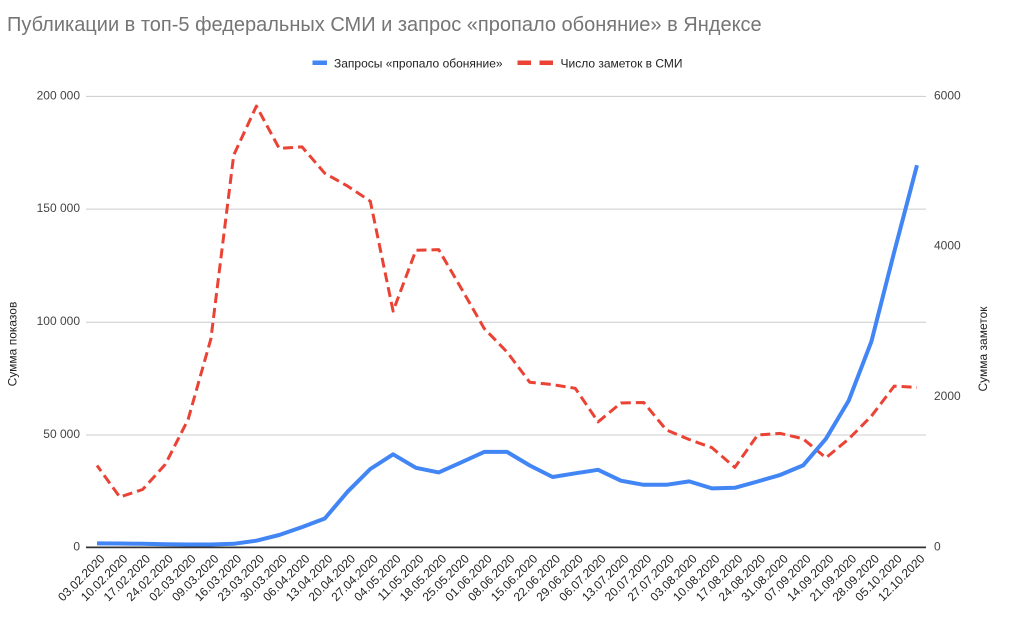 Image resolution: width=1009 pixels, height=627 pixels. Describe the element at coordinates (983, 349) in the screenshot. I see `svg-text: Сумма заметок` at that location.